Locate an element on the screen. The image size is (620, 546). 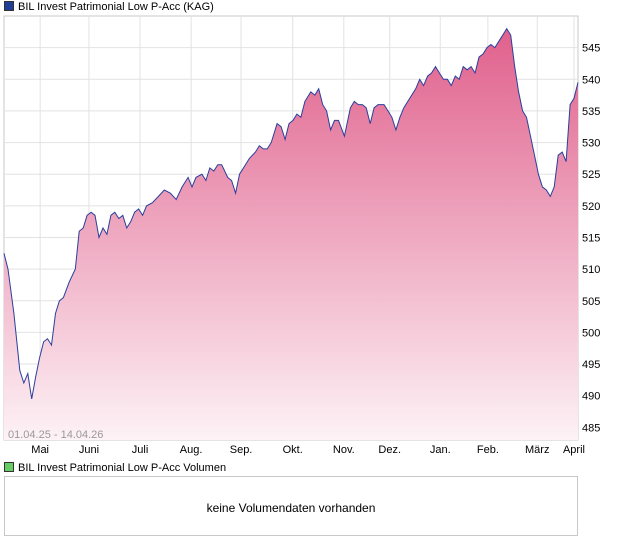
volume-legend: BIL Invest Patrimonial Low P-Acc Volumen is located at coordinates (115, 468).